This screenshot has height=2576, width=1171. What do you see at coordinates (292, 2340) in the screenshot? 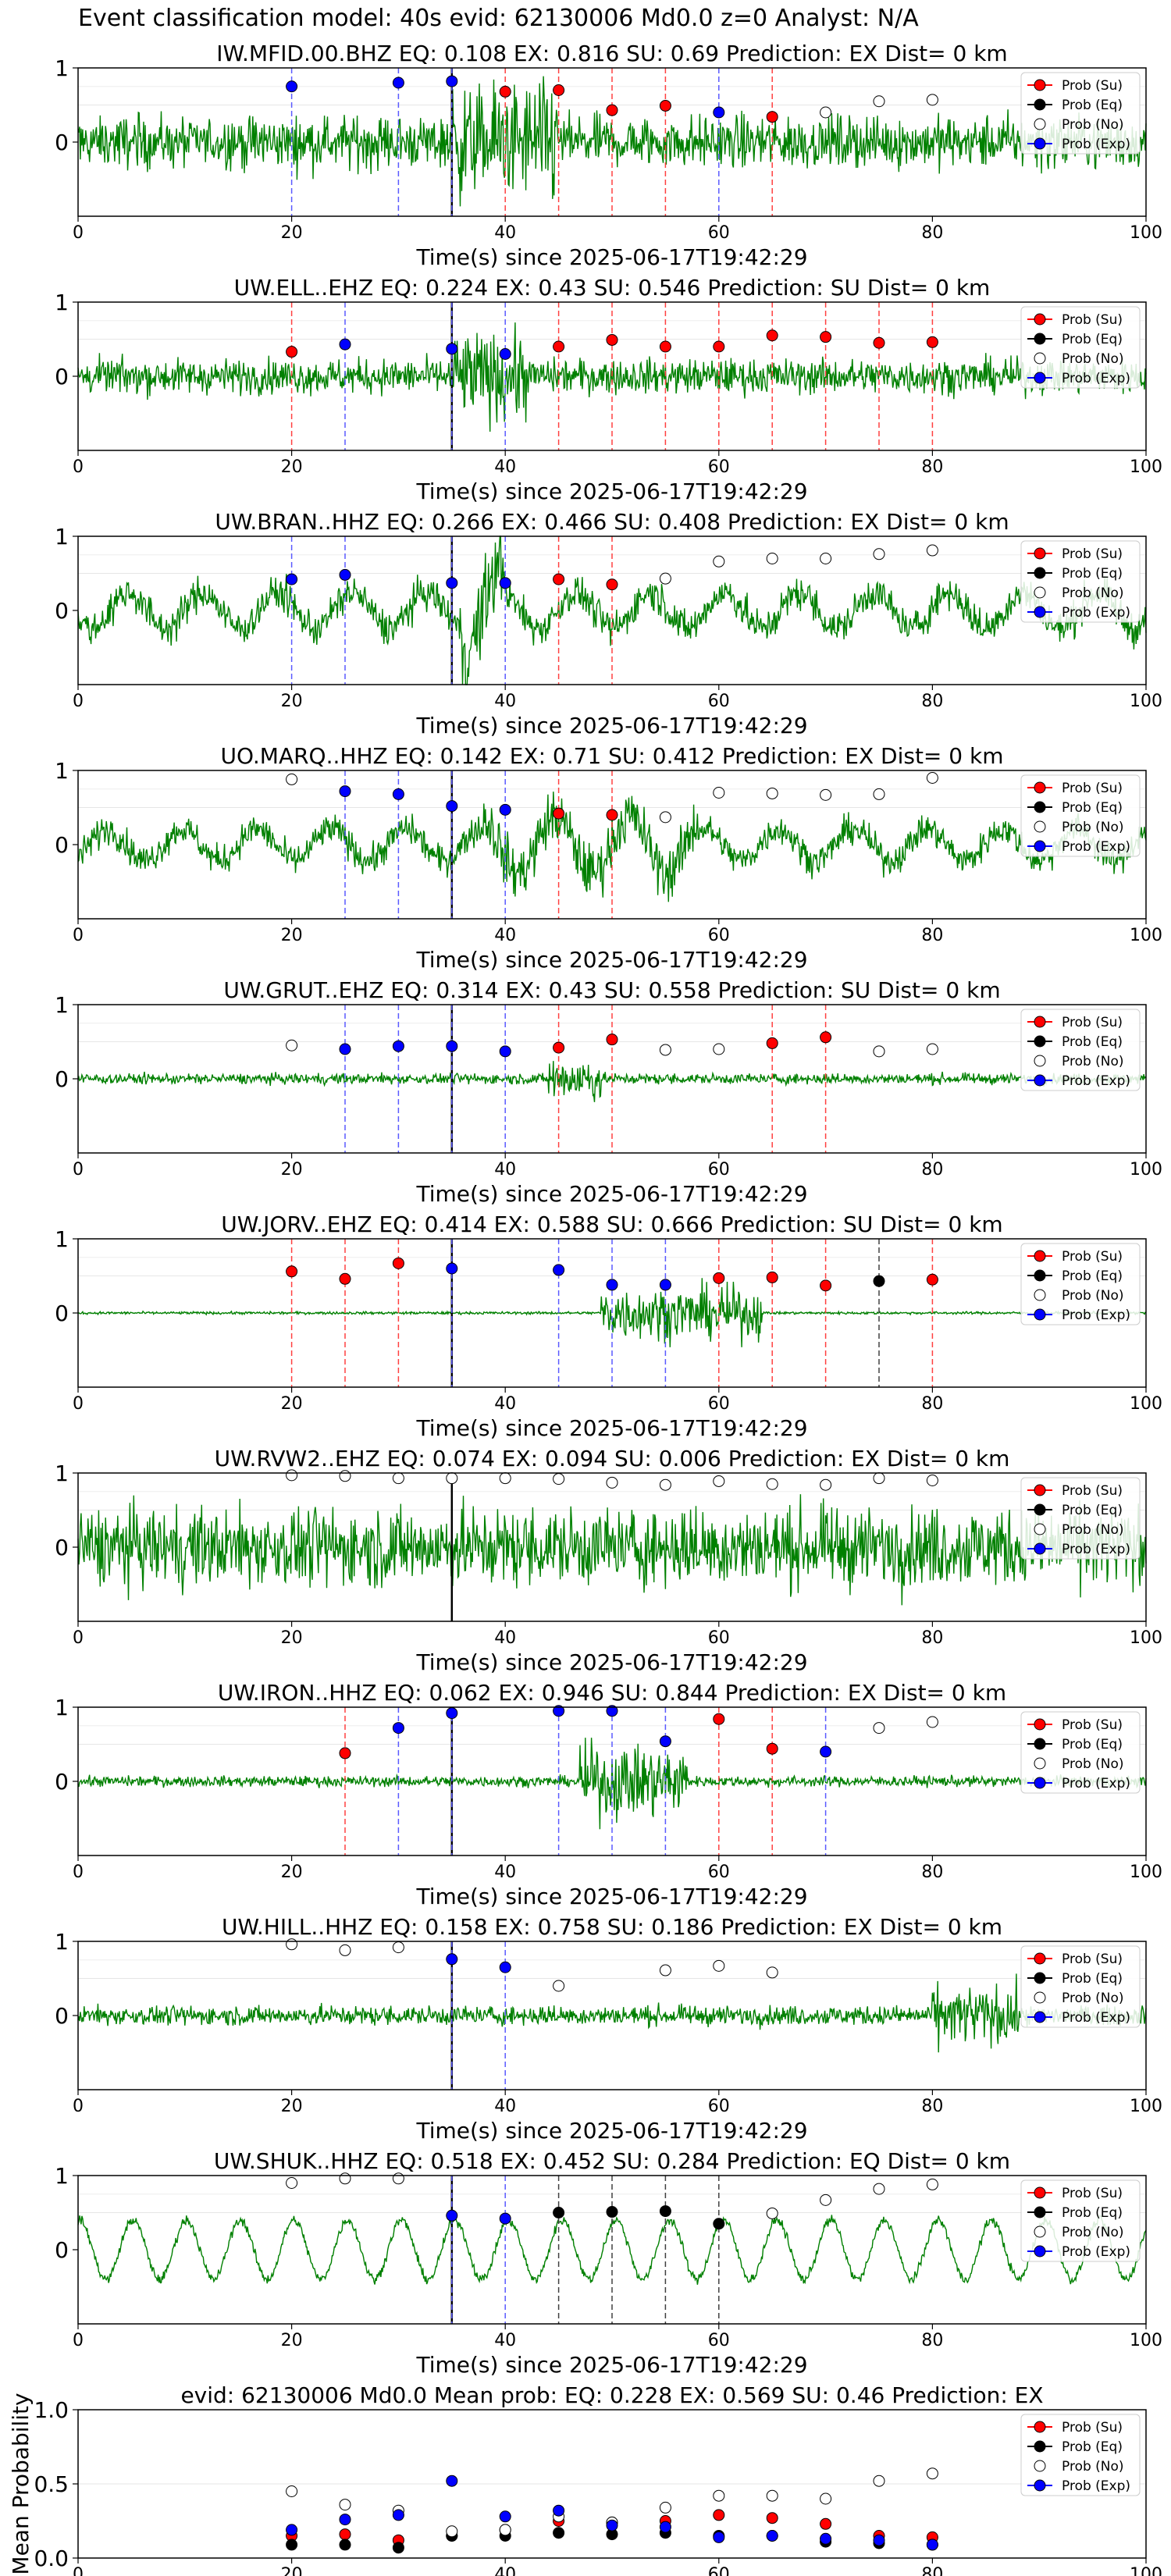
I see `x-tick-label: 20` at bounding box center [292, 2340].